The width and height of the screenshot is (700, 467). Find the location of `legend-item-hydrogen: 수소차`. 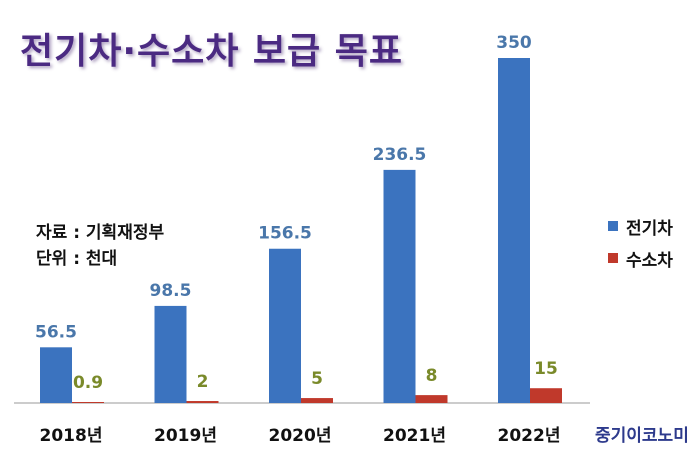

legend-item-hydrogen: 수소차 is located at coordinates (640, 258).